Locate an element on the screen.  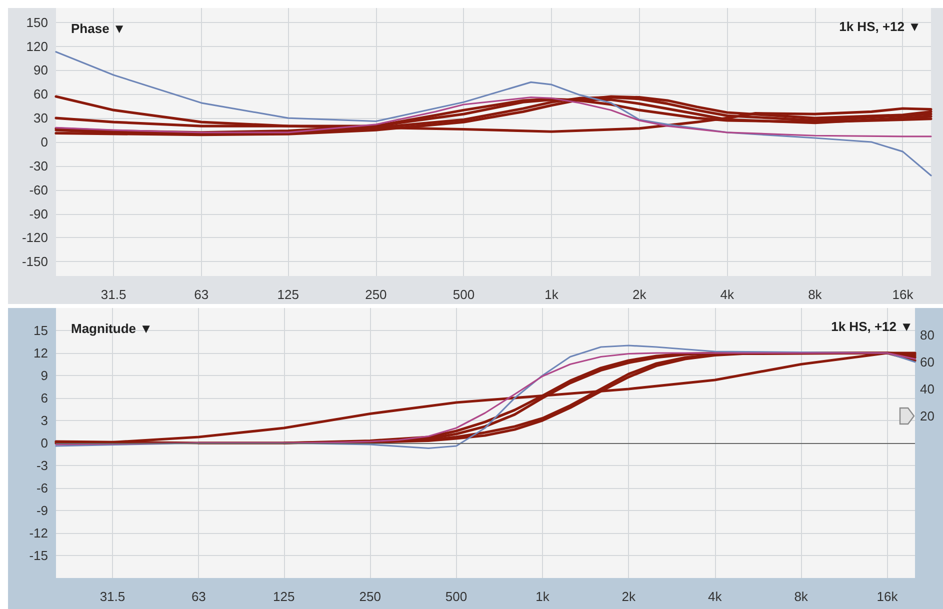
y-tick-label: 90 is located at coordinates (41, 70).